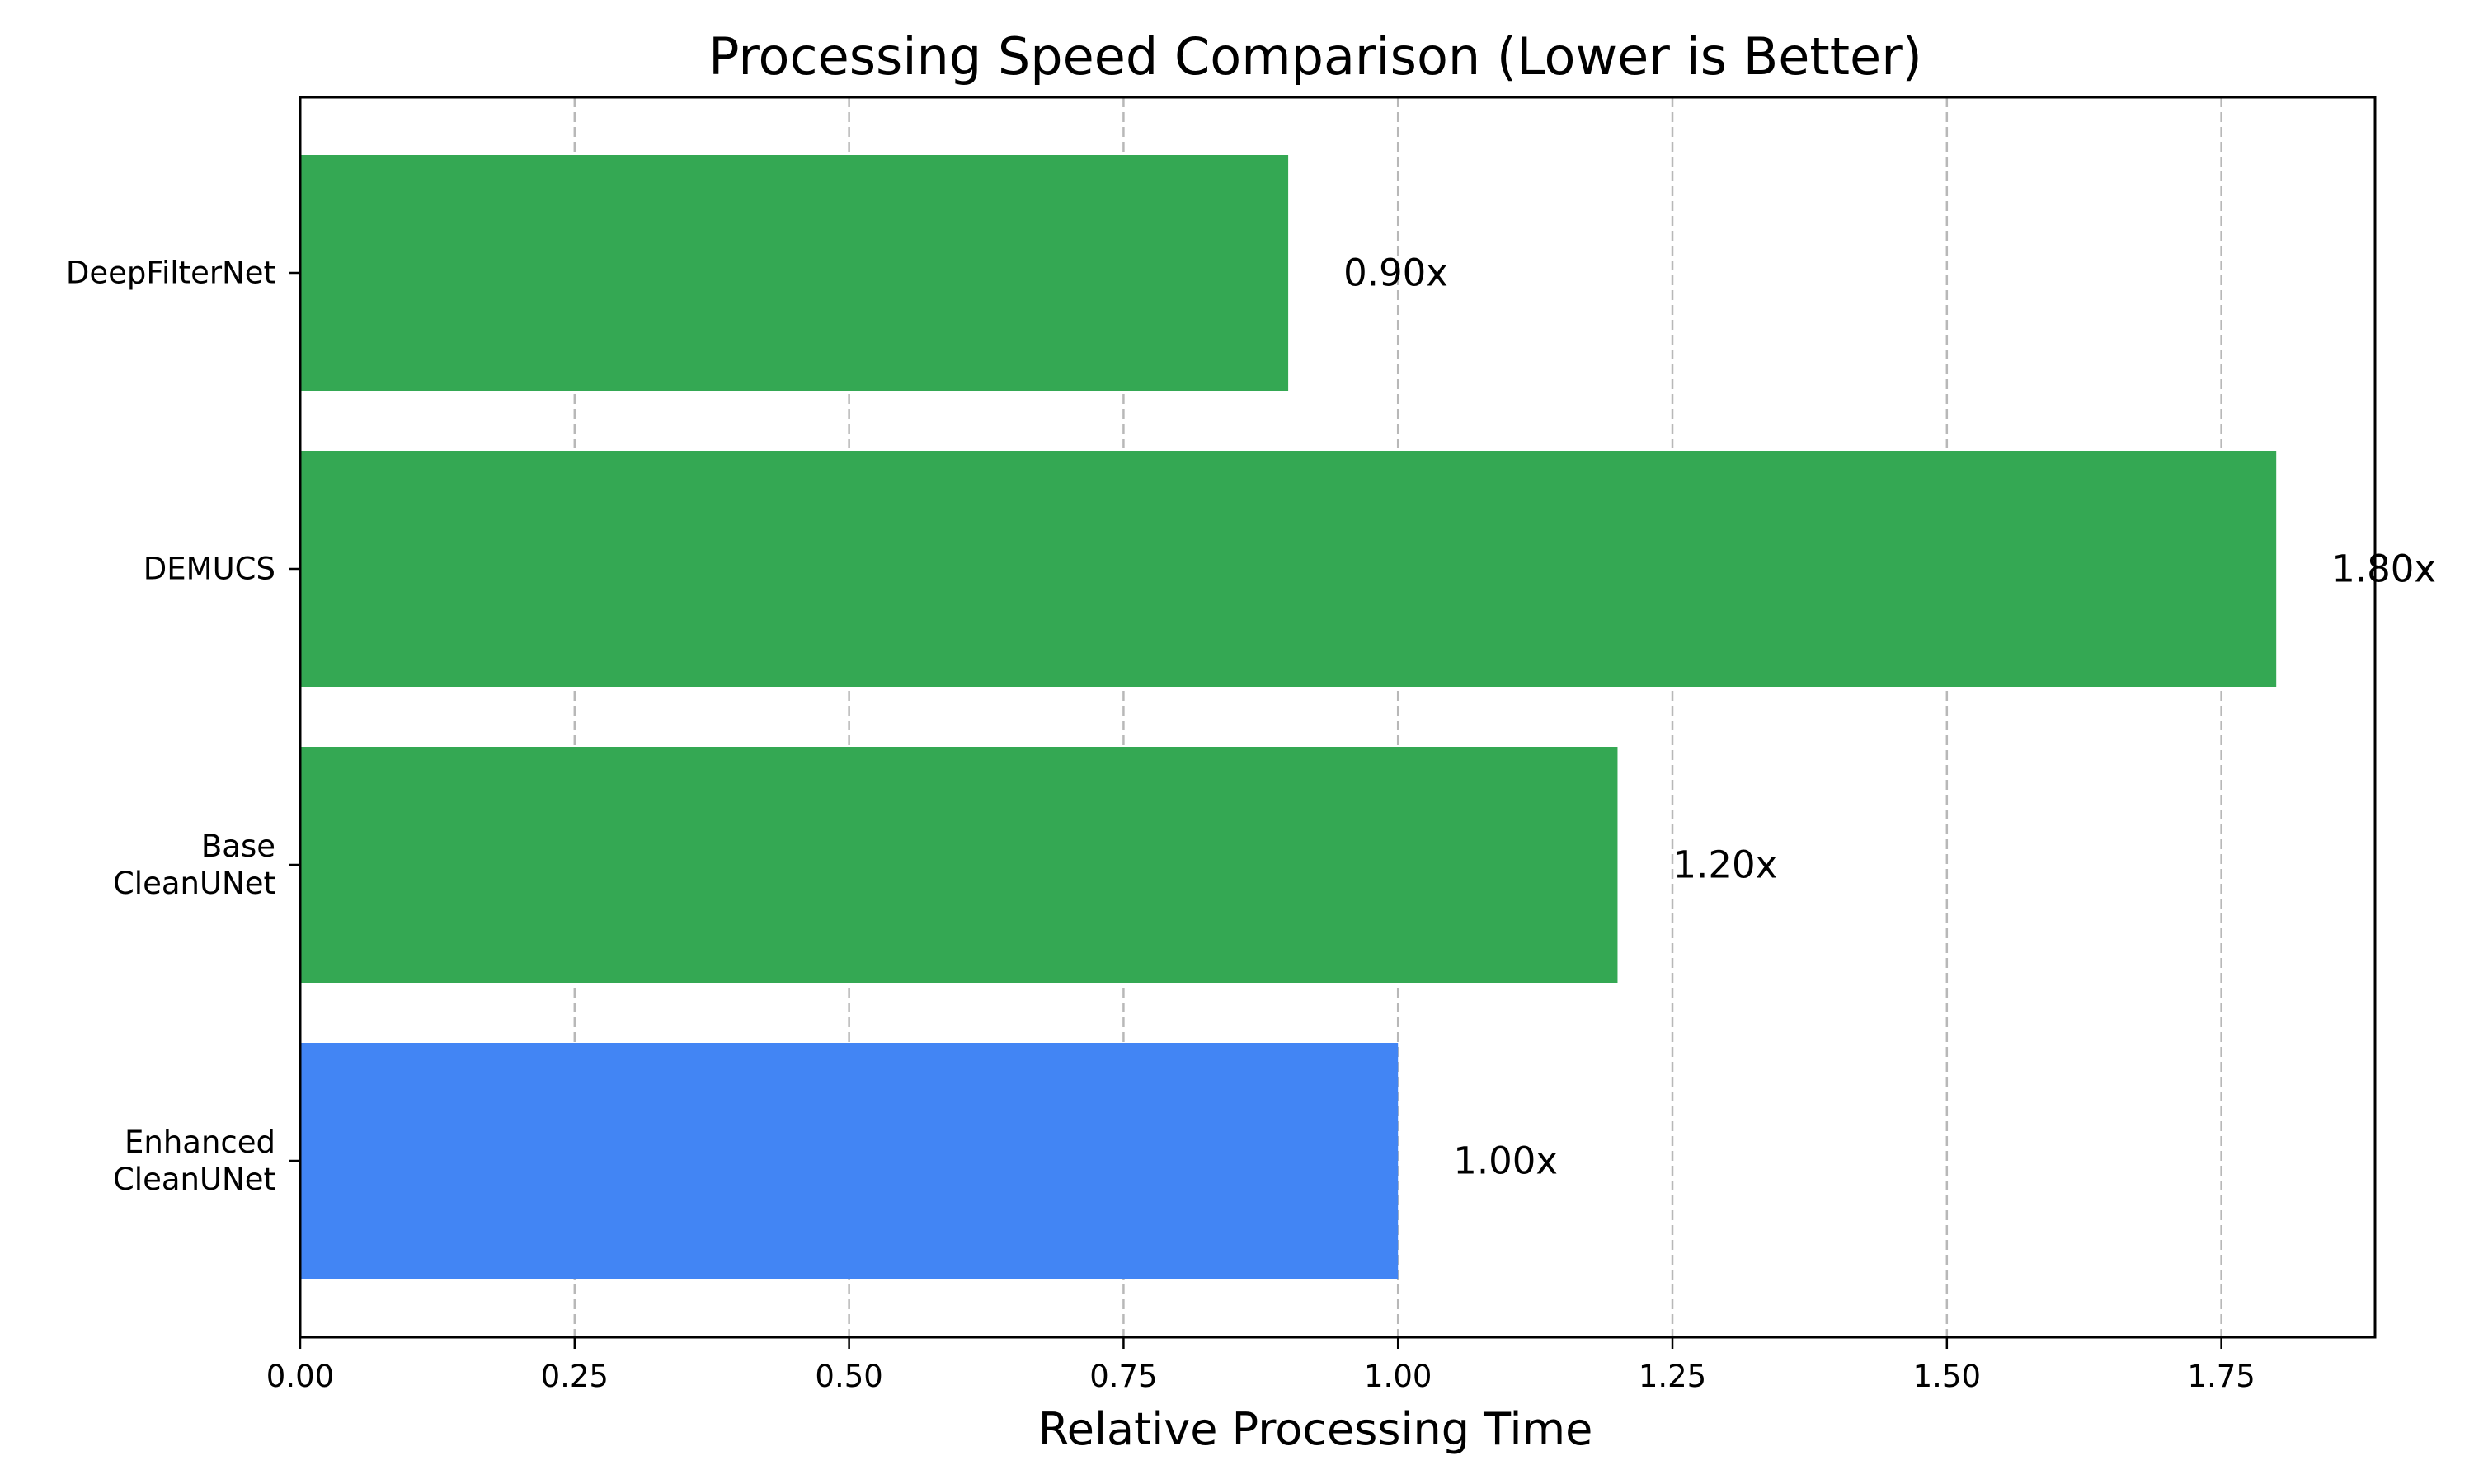 The width and height of the screenshot is (2474, 1484). What do you see at coordinates (1947, 1376) in the screenshot?
I see `x-tick-label-6: 1.50` at bounding box center [1947, 1376].